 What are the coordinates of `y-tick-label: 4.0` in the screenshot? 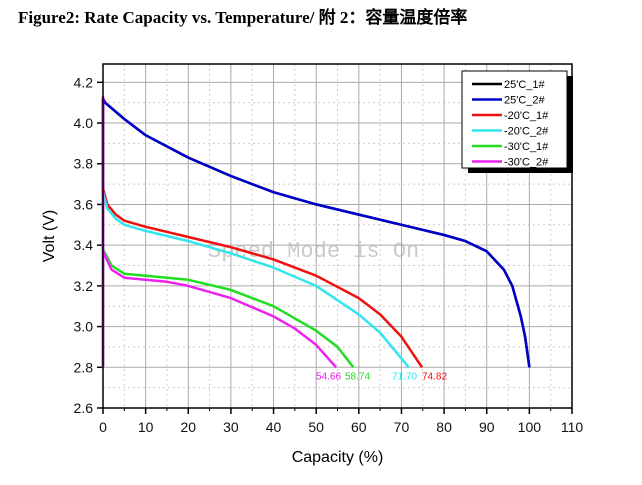 It's located at (84, 123).